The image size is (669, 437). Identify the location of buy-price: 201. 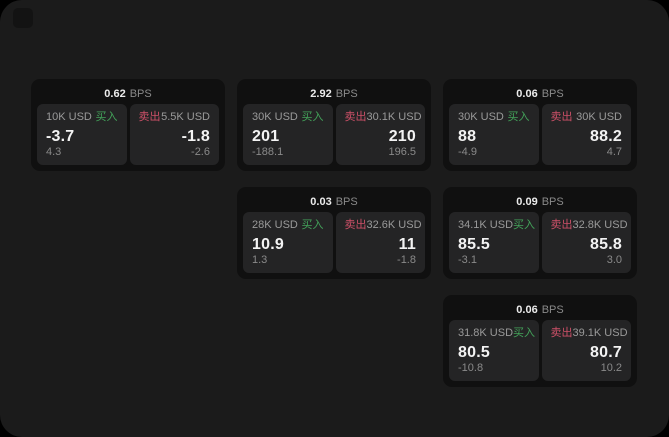
(266, 136).